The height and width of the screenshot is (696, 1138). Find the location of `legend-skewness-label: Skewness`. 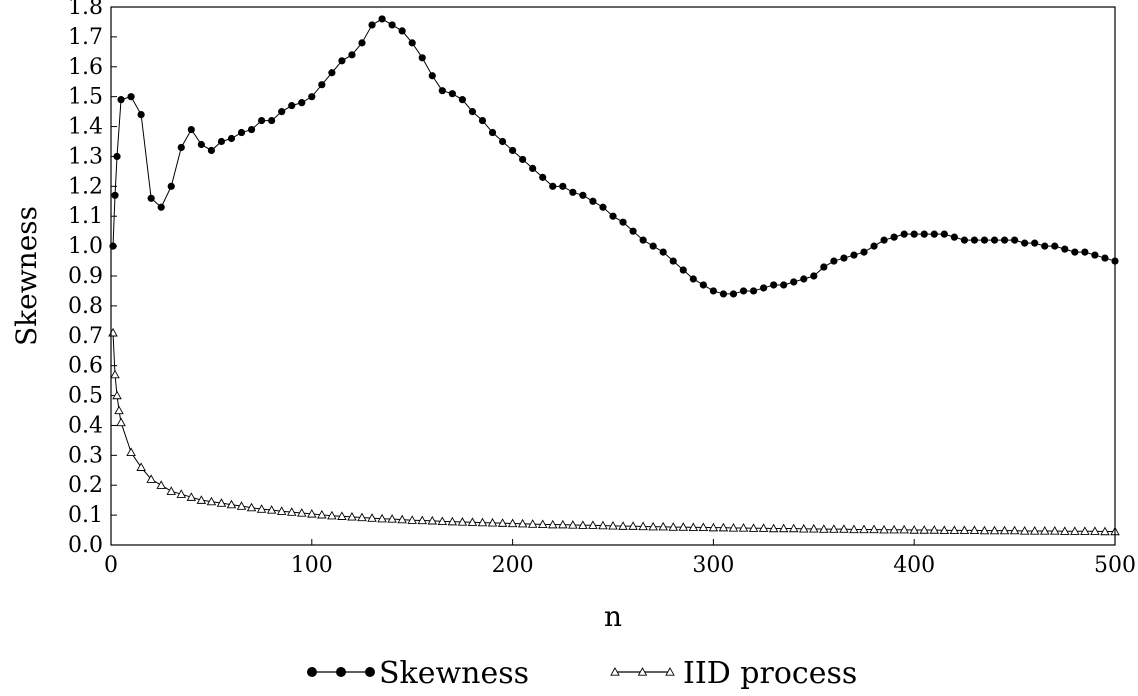

legend-skewness-label: Skewness is located at coordinates (454, 673).